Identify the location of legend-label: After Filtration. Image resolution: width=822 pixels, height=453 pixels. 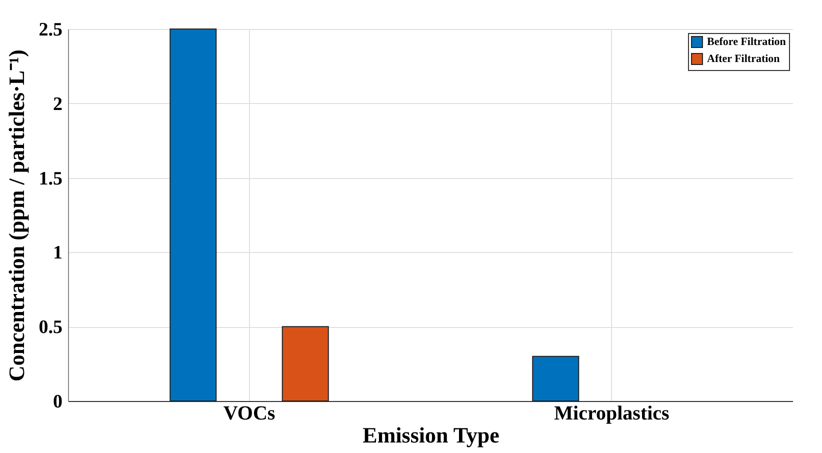
(743, 59).